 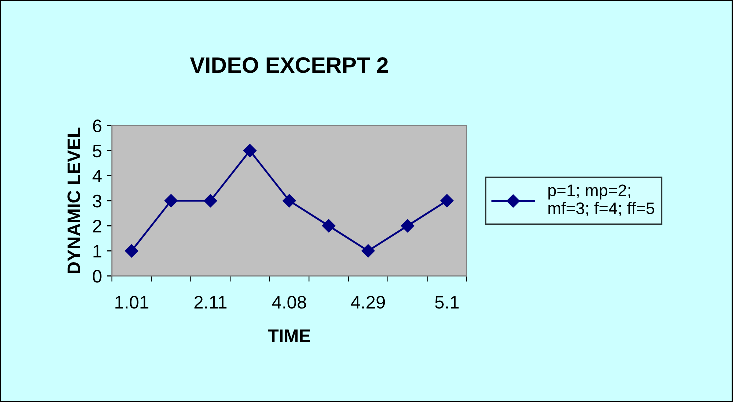 What do you see at coordinates (289, 336) in the screenshot?
I see `x-axis-title: TIME` at bounding box center [289, 336].